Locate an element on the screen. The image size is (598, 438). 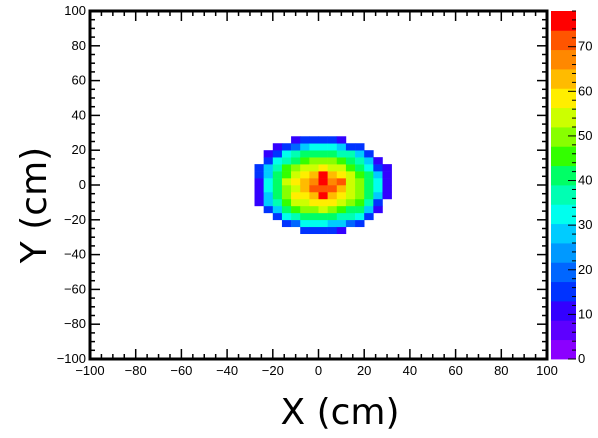
colorbar: 0 10 20 30 40 50 60 70 is located at coordinates (571, 188).